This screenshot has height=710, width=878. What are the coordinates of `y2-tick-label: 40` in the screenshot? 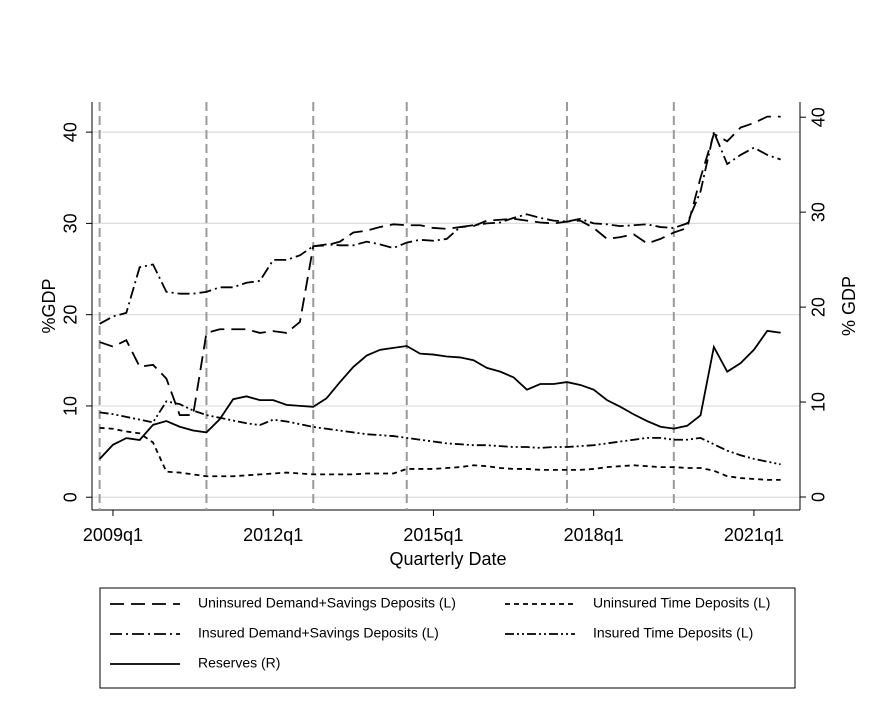 It's located at (819, 117).